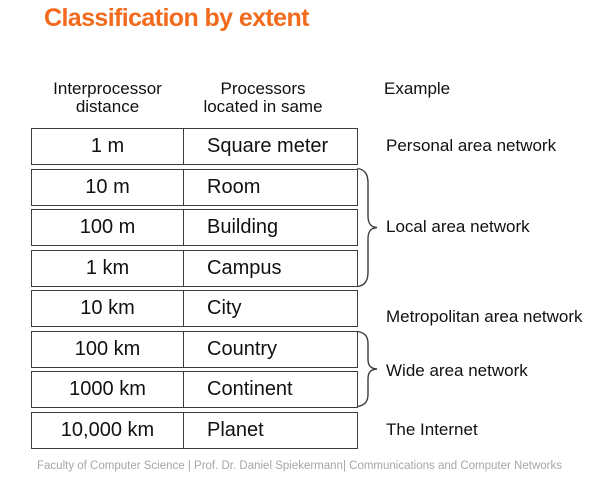 Image resolution: width=609 pixels, height=490 pixels. What do you see at coordinates (235, 429) in the screenshot?
I see `location-cell: Planet` at bounding box center [235, 429].